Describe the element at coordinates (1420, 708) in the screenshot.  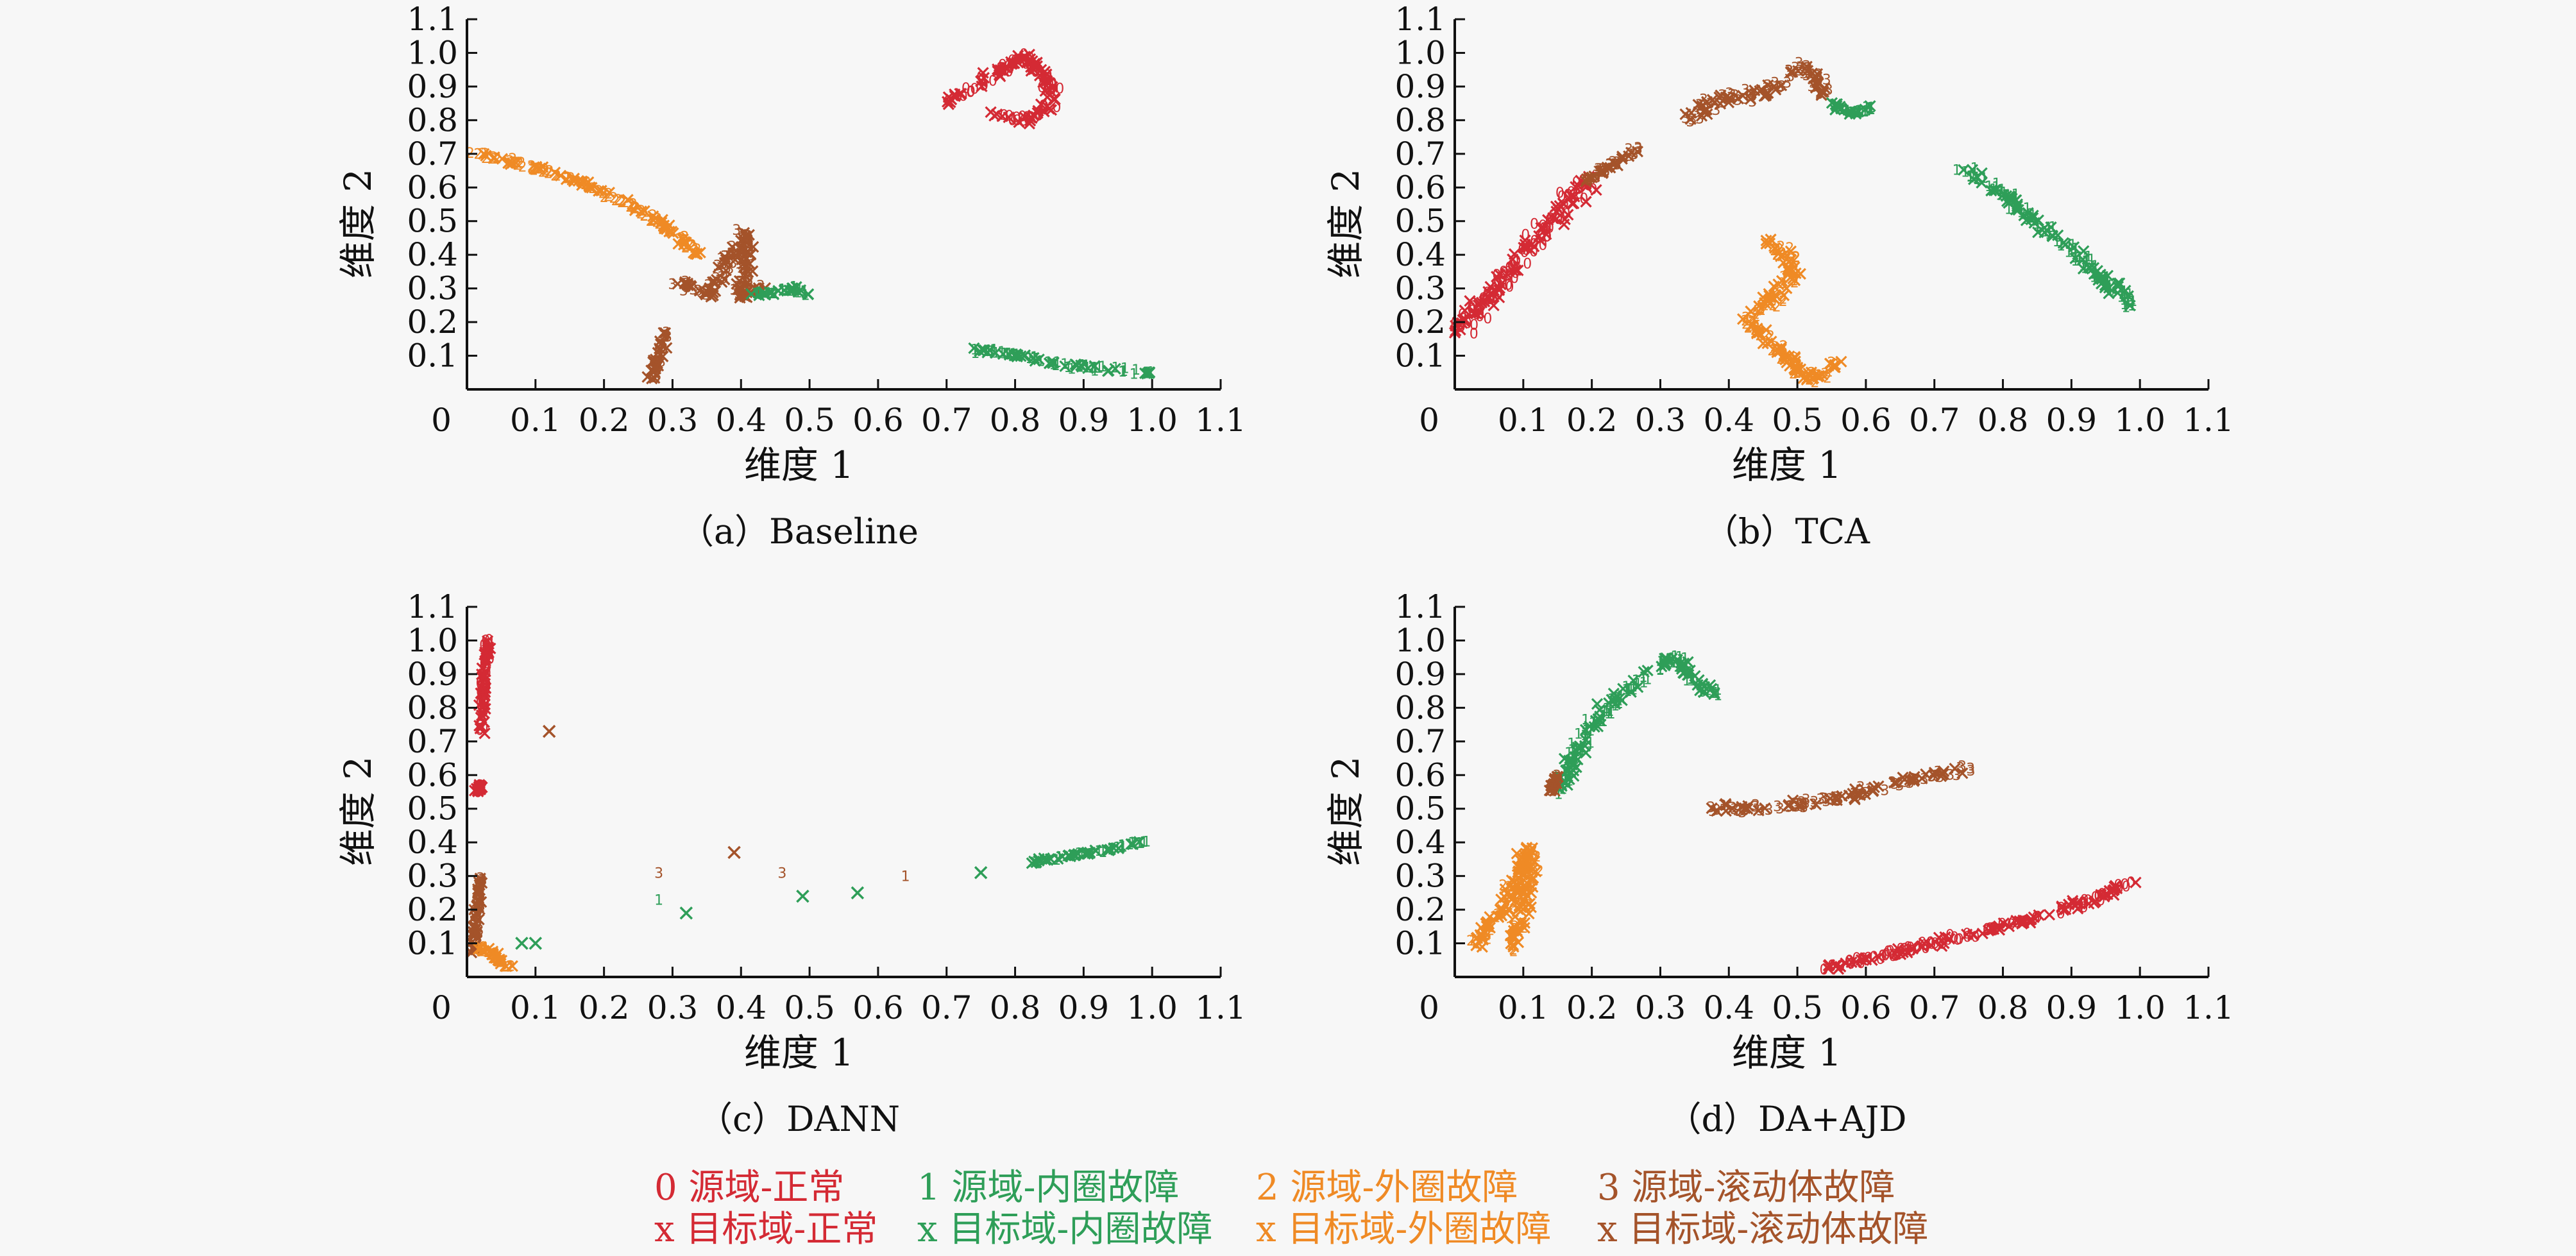
I see `y-tick-label: 0.8` at that location.